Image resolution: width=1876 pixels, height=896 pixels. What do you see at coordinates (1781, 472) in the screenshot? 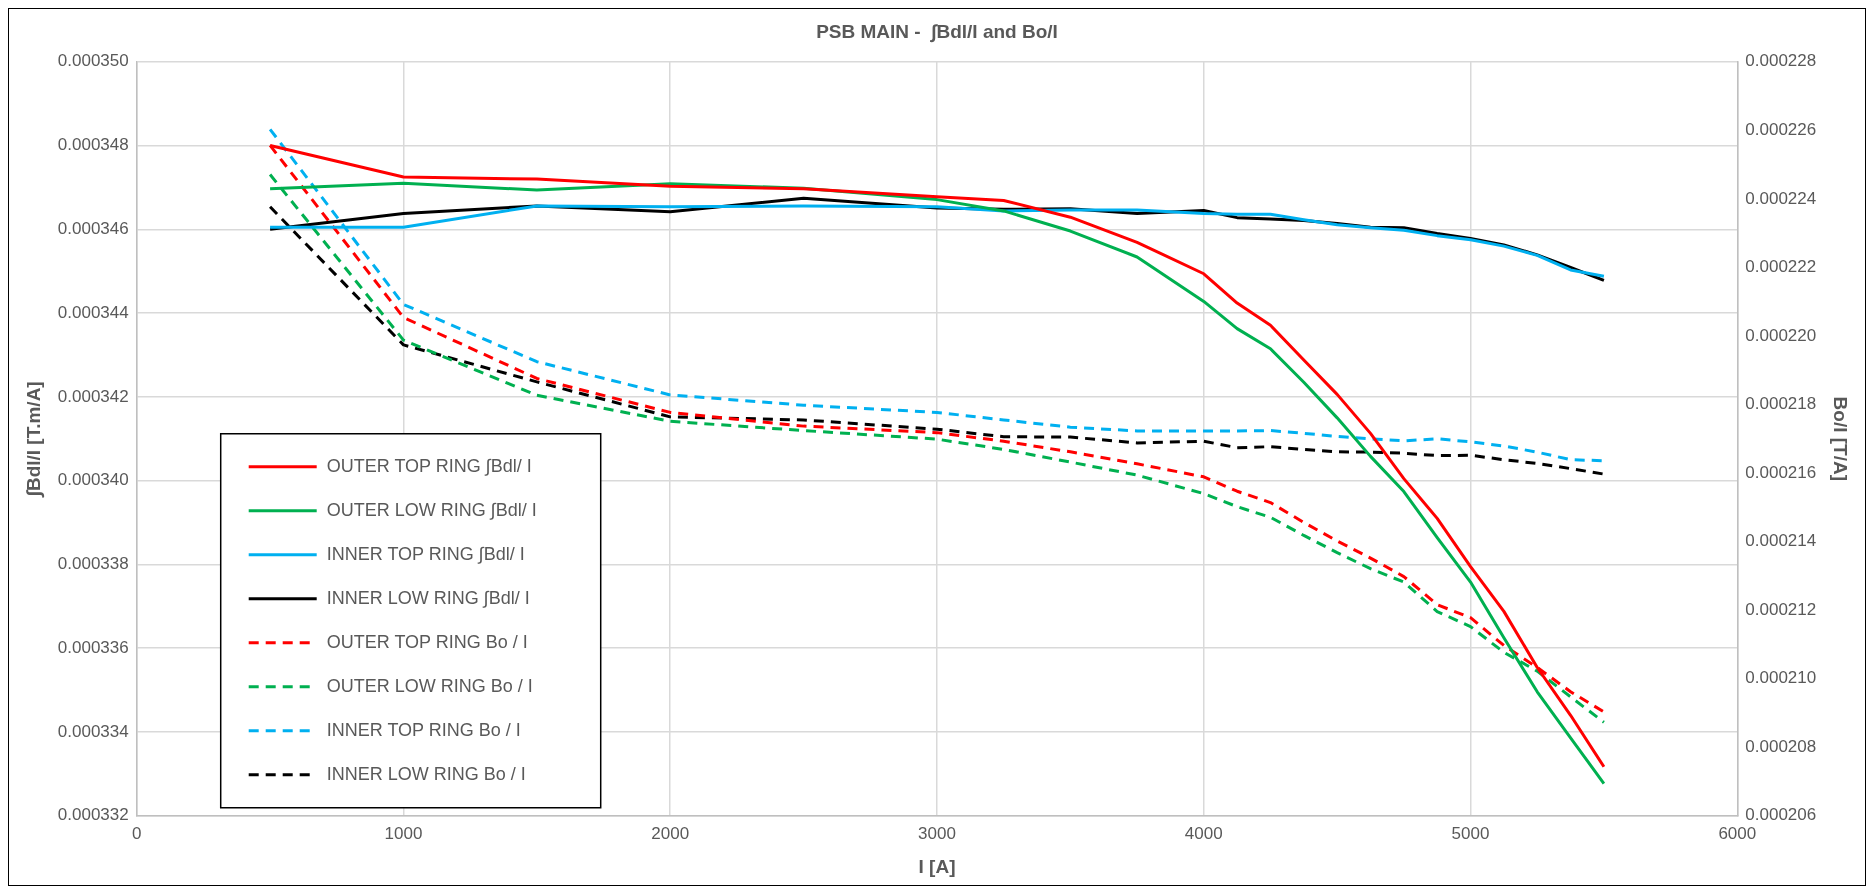
I see `y2-tick-label: 0.000216` at bounding box center [1781, 472].